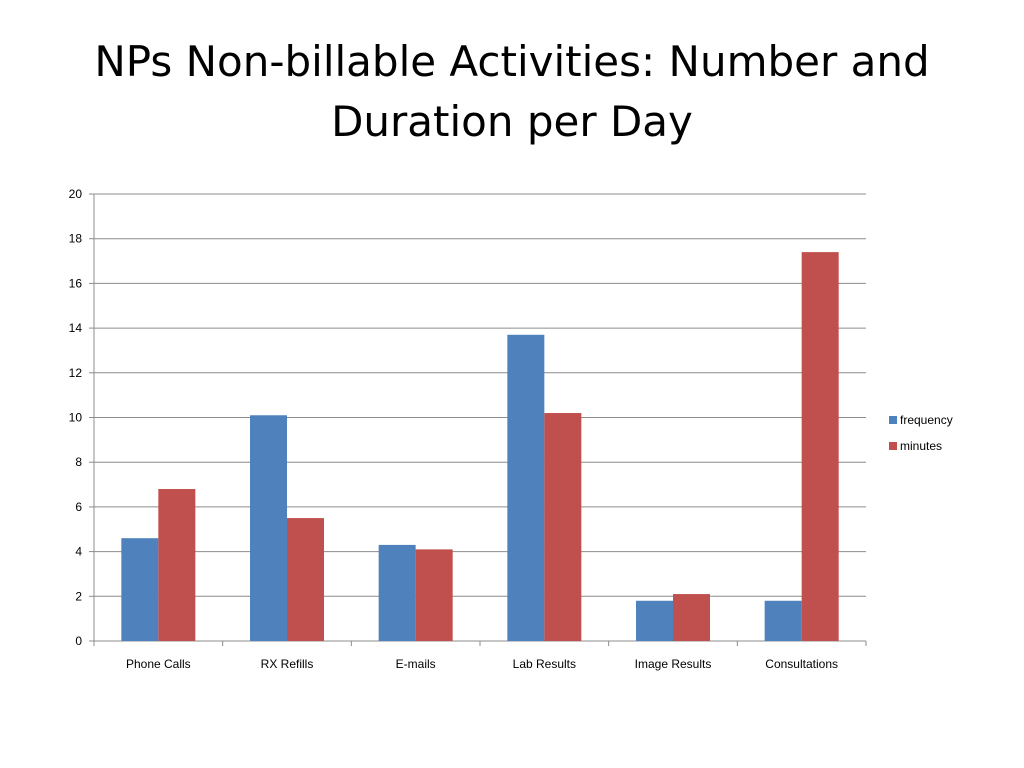 The image size is (1024, 768). I want to click on legend-swatch-minutes, so click(893, 446).